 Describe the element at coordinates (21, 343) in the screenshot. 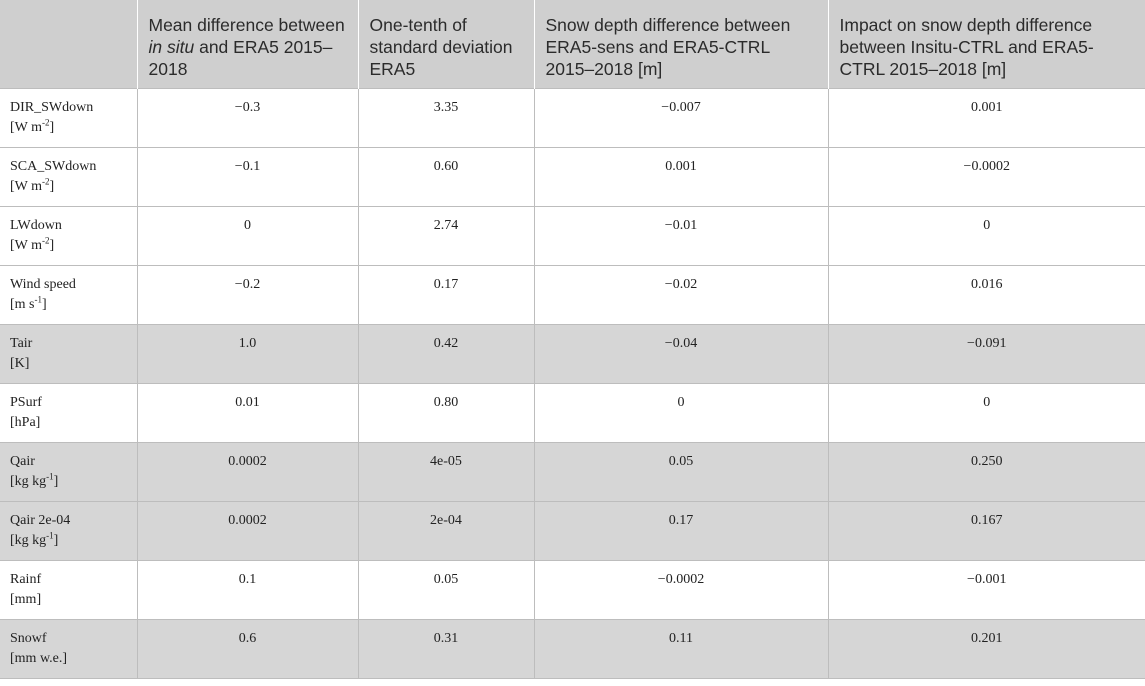

I see `parameter-name: Tair` at that location.